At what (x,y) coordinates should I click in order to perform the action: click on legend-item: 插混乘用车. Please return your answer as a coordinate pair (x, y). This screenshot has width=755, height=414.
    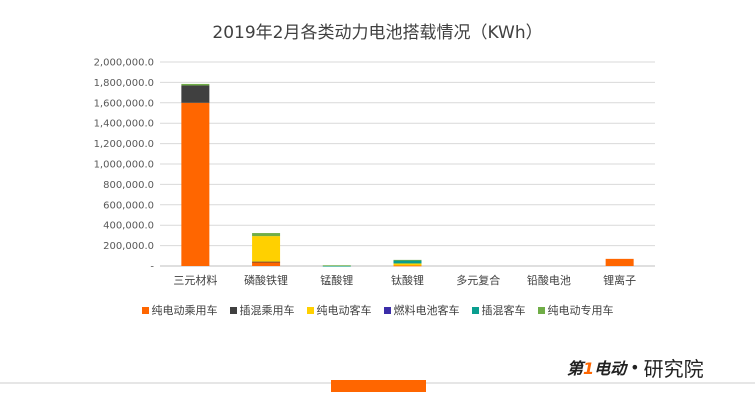
    Looking at the image, I should click on (262, 310).